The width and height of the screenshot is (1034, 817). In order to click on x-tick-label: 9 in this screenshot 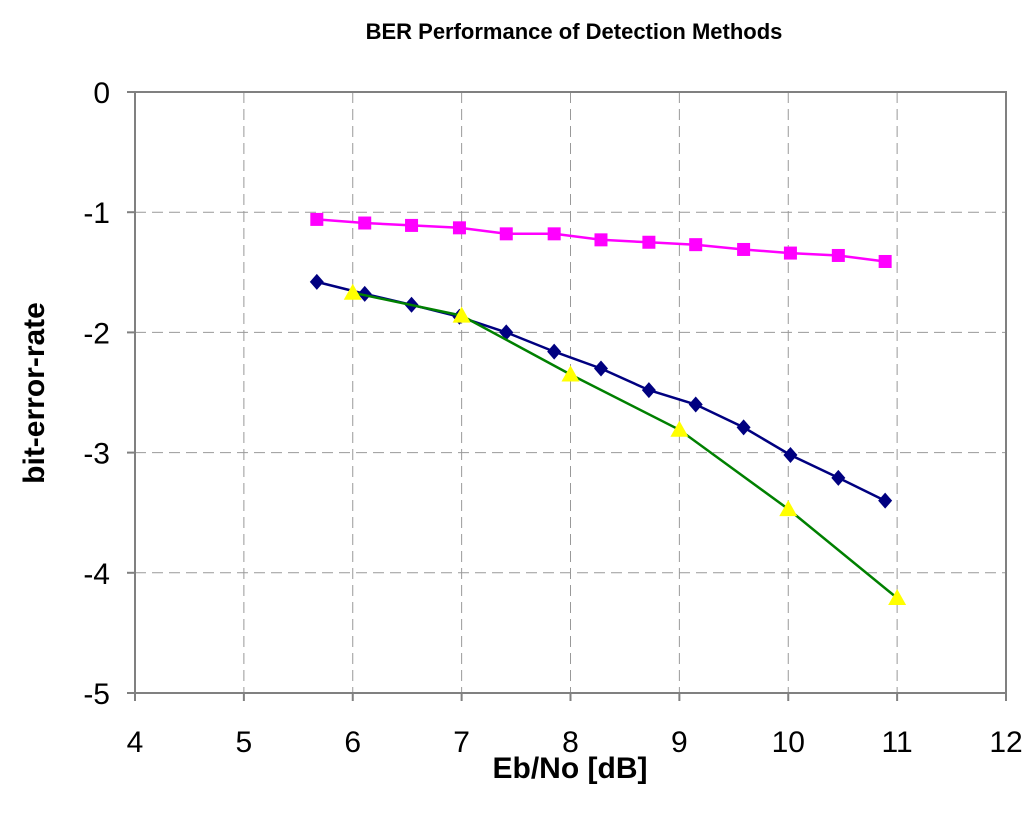, I will do `click(679, 742)`.